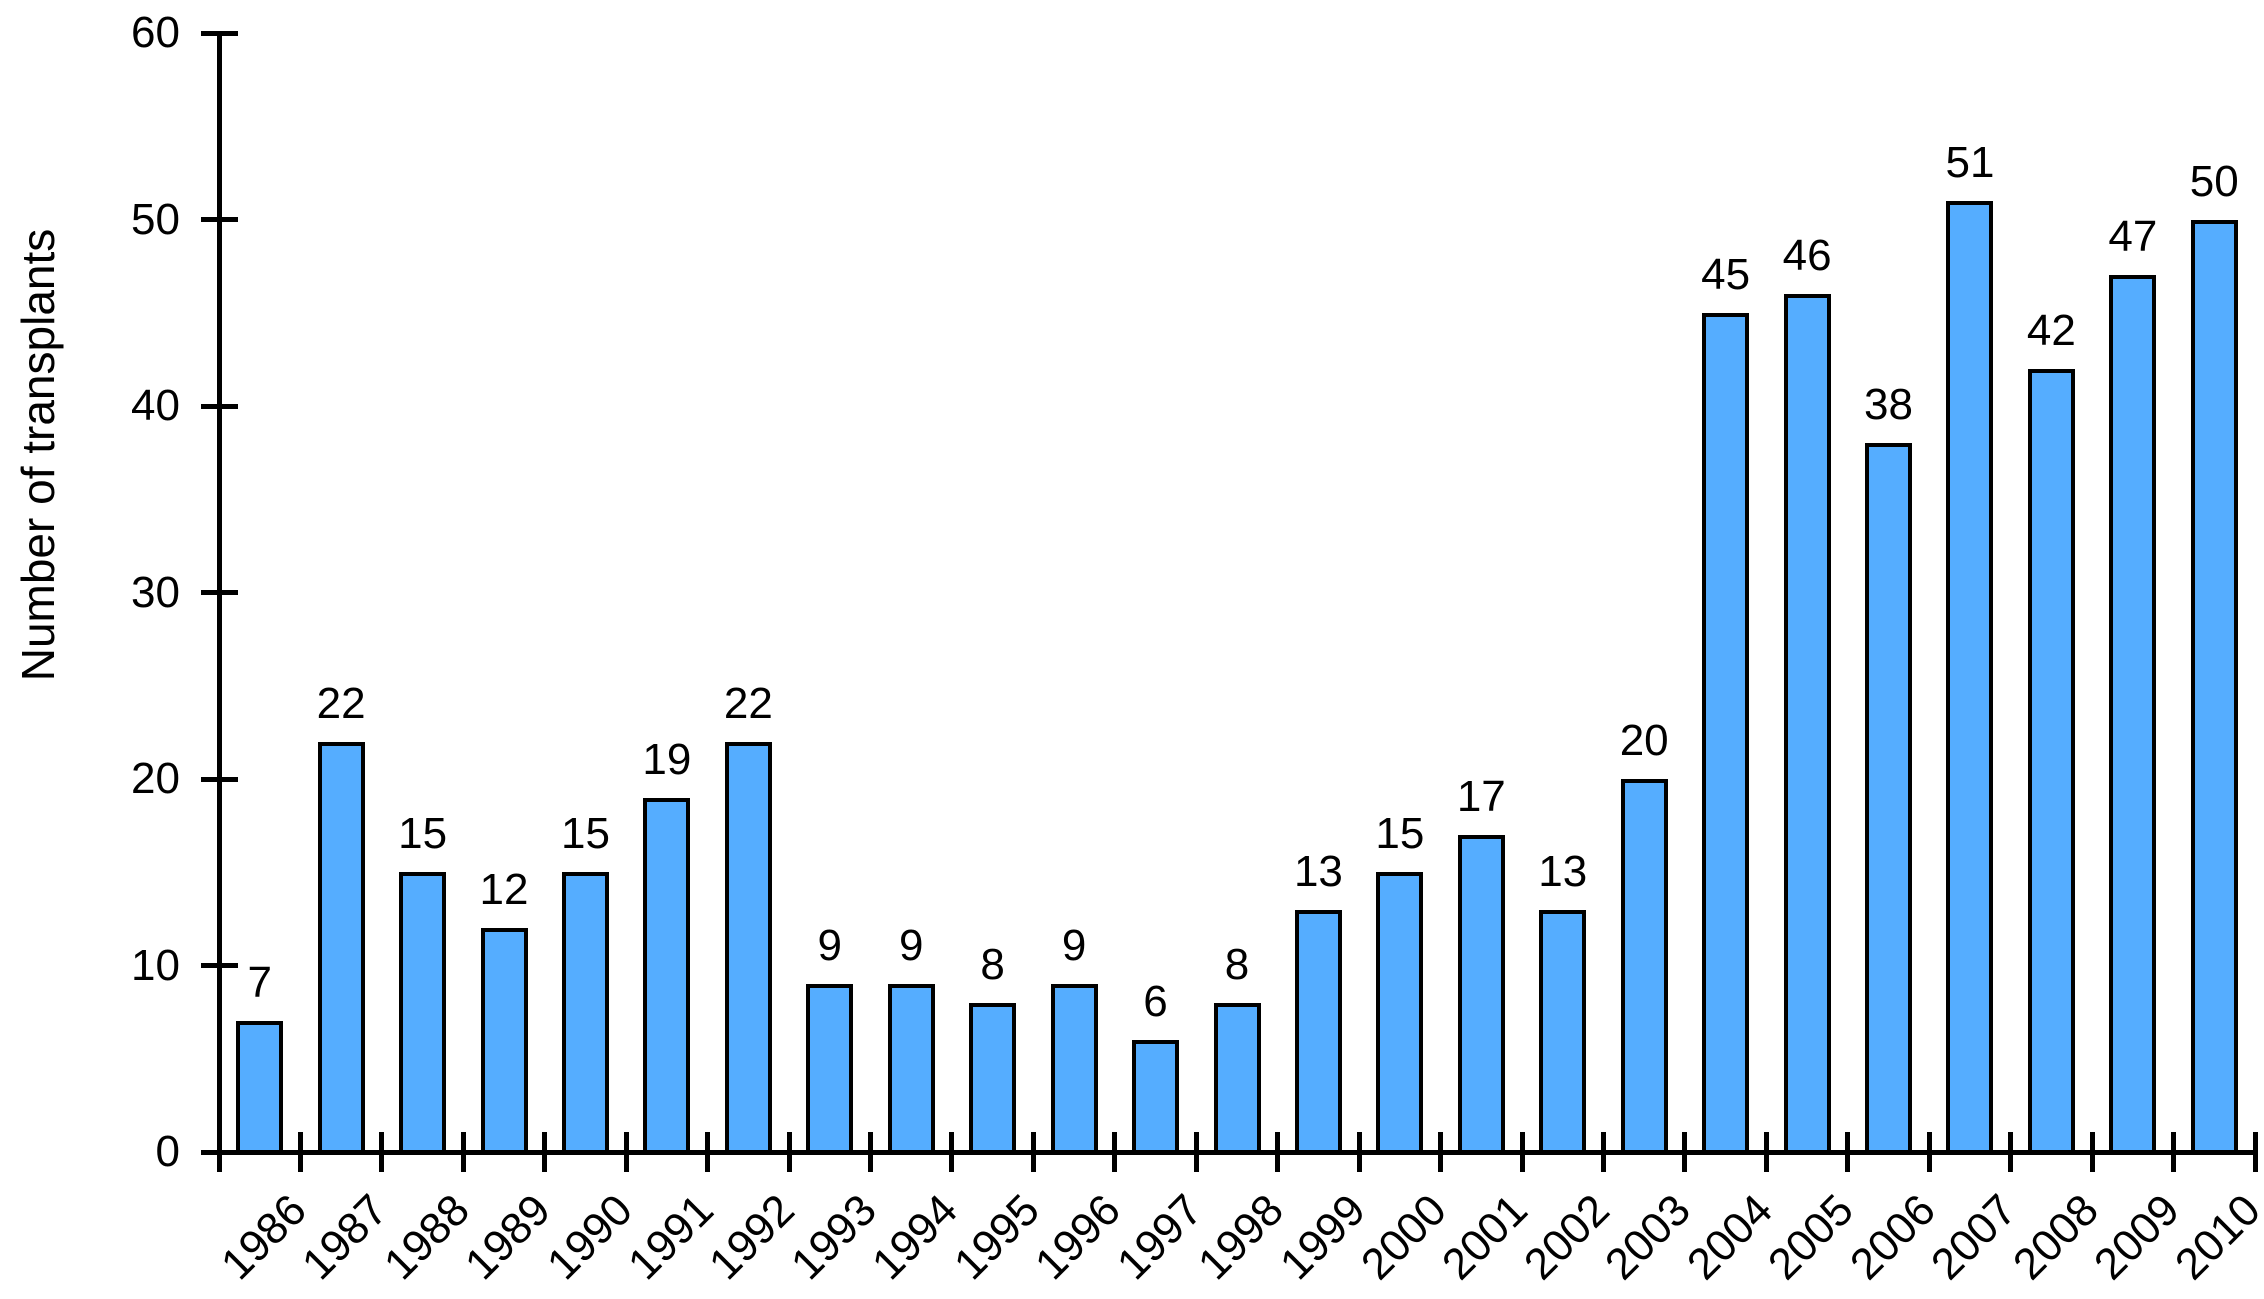 The height and width of the screenshot is (1299, 2264). I want to click on y-tick-label: 10, so click(155, 965).